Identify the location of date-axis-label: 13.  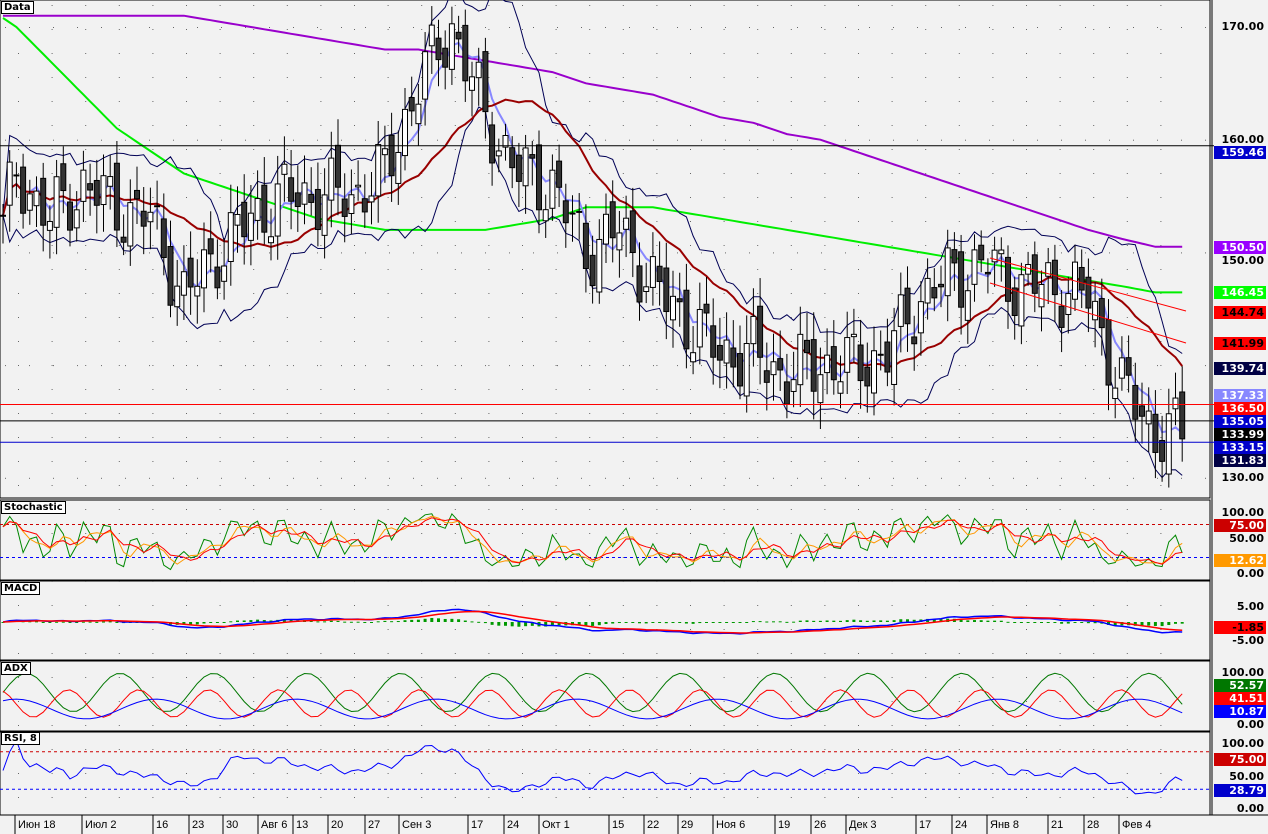
(302, 825).